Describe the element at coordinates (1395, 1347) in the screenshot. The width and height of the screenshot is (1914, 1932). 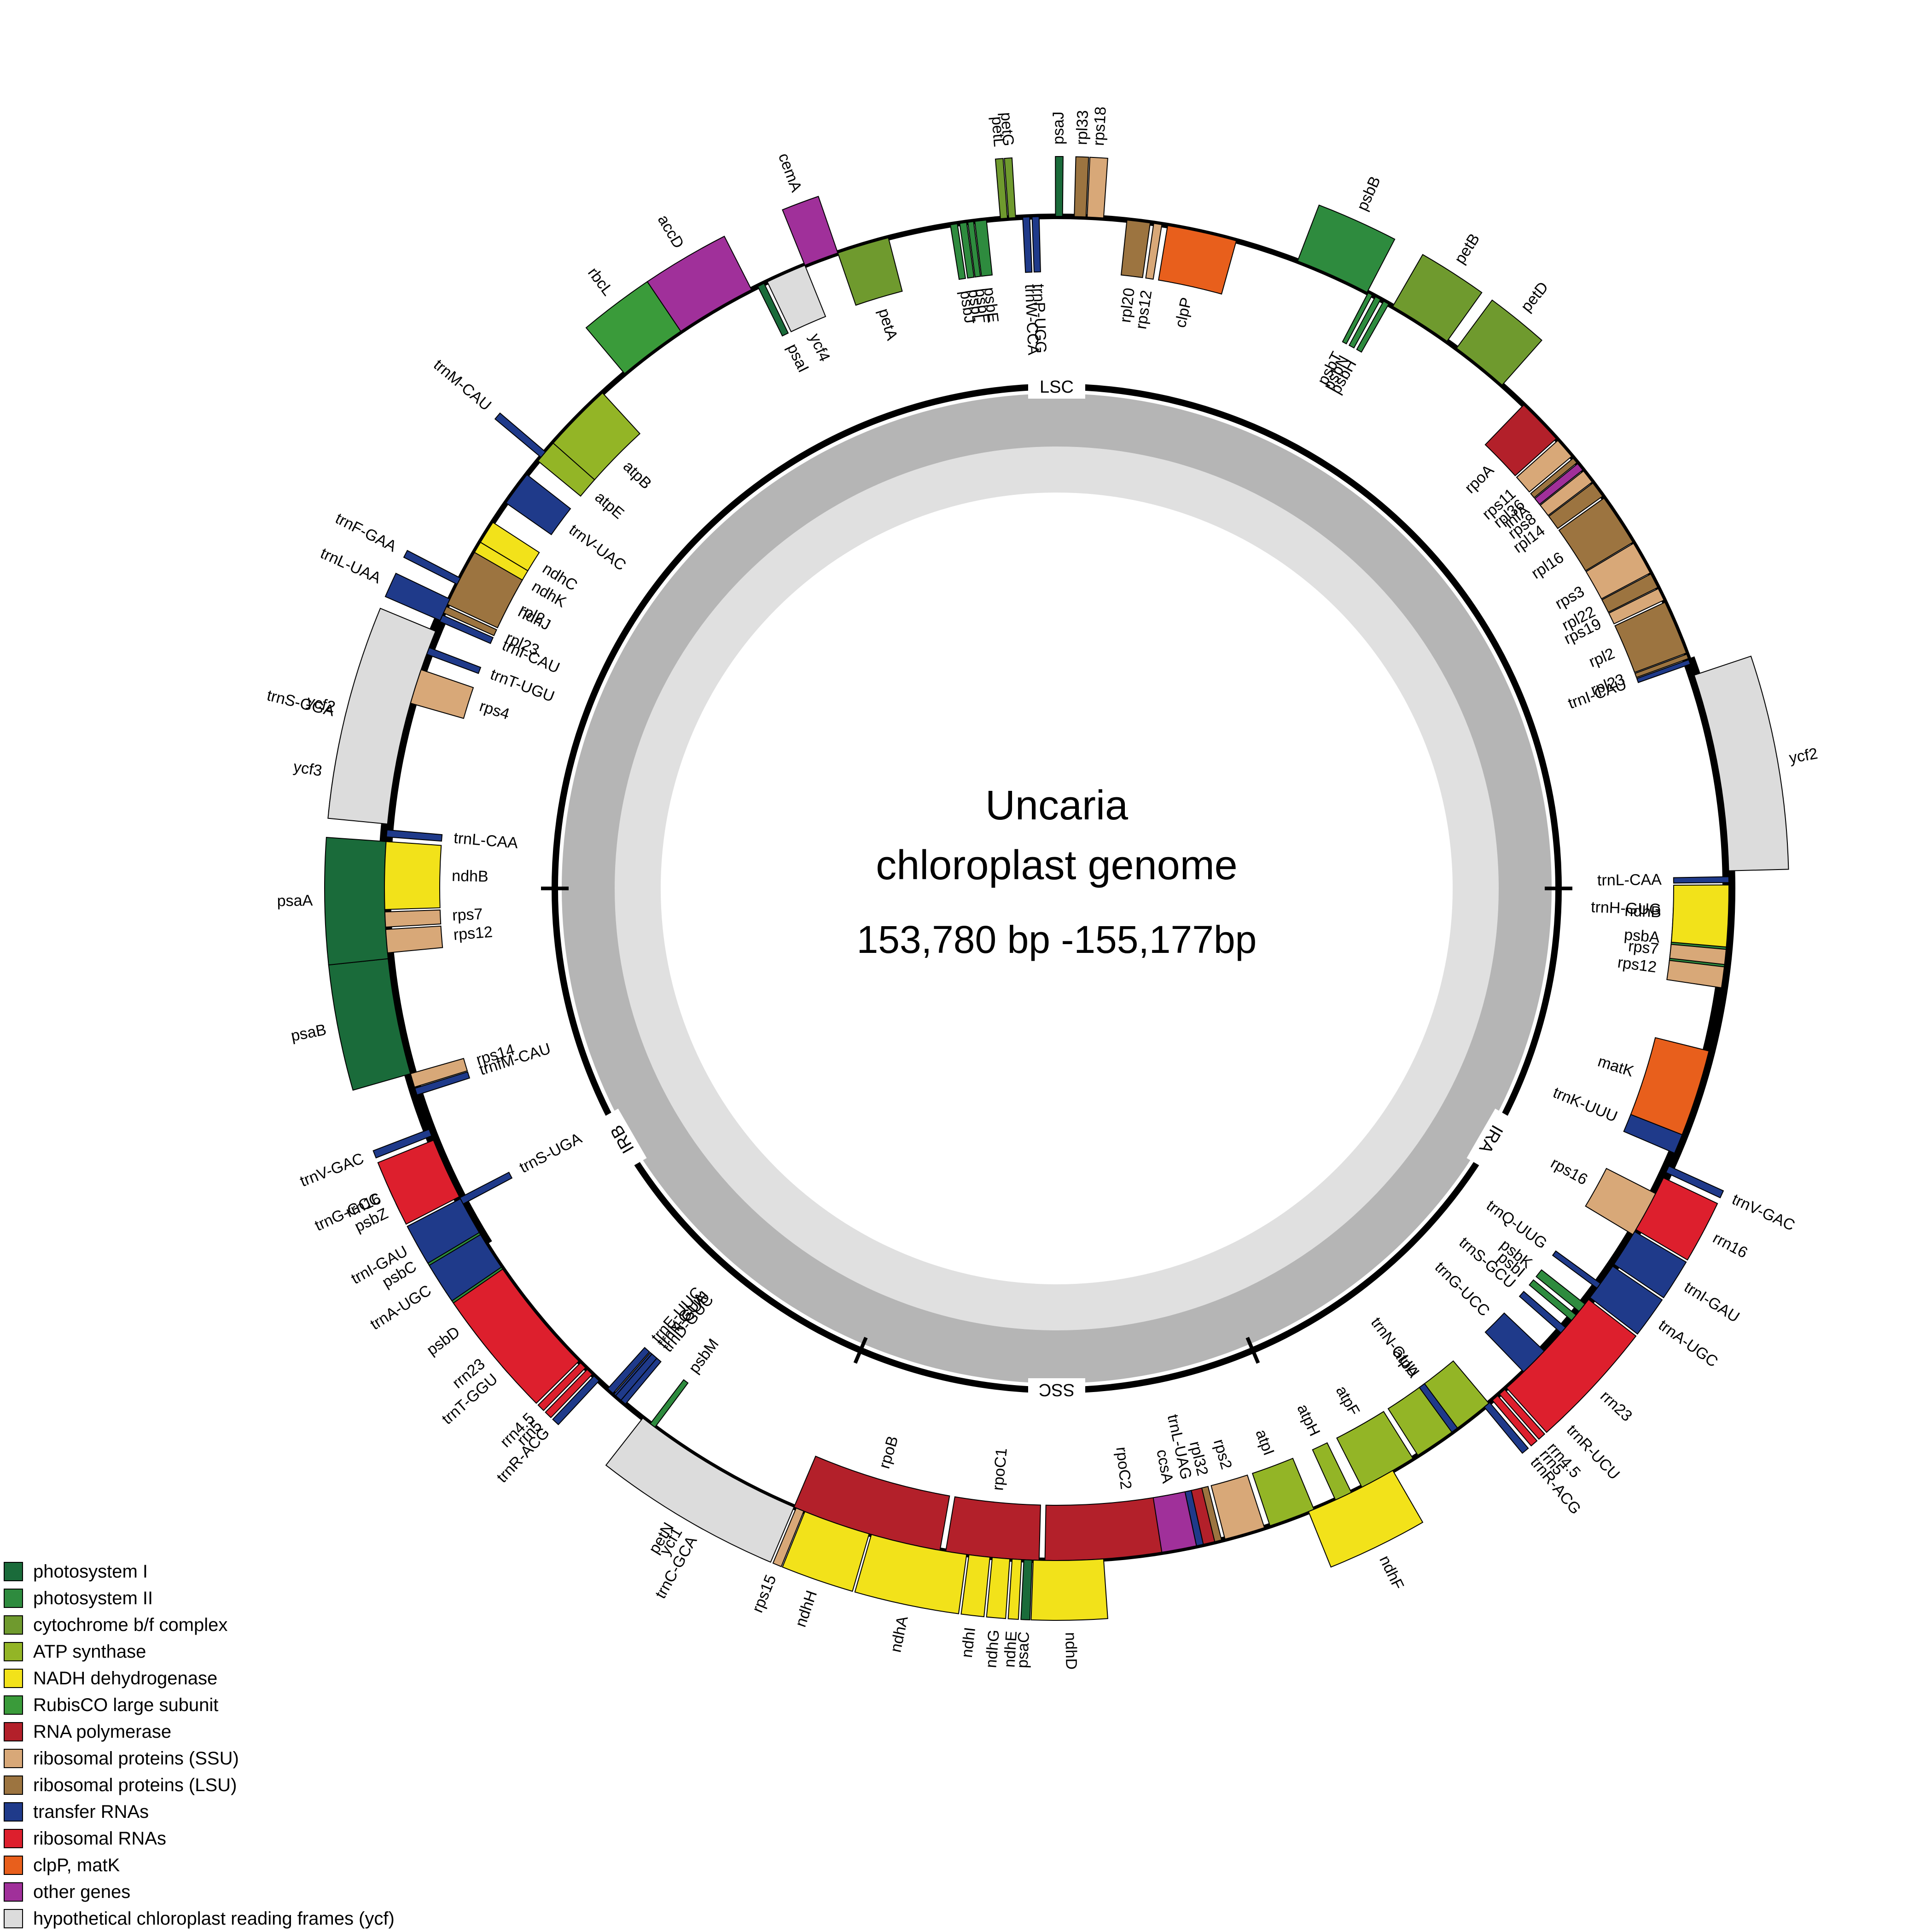
I see `gene-label: trnN-GUU` at that location.